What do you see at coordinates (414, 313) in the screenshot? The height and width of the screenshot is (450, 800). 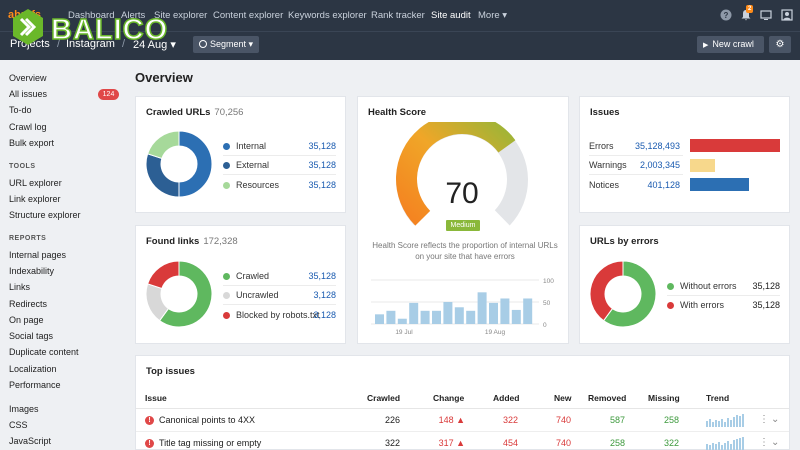 I see `history-bar` at bounding box center [414, 313].